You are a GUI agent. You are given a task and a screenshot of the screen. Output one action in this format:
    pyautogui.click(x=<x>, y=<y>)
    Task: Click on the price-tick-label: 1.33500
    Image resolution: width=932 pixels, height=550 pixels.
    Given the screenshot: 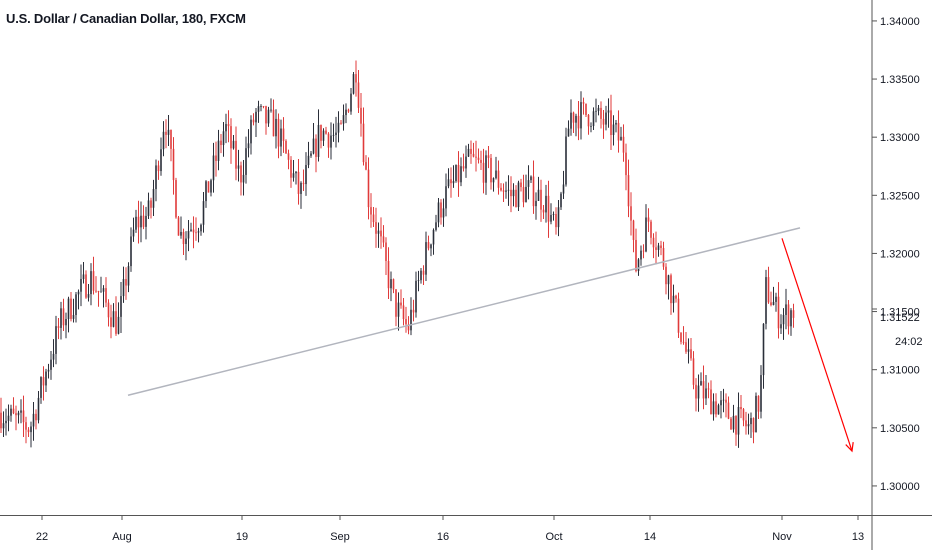 What is the action you would take?
    pyautogui.click(x=900, y=80)
    